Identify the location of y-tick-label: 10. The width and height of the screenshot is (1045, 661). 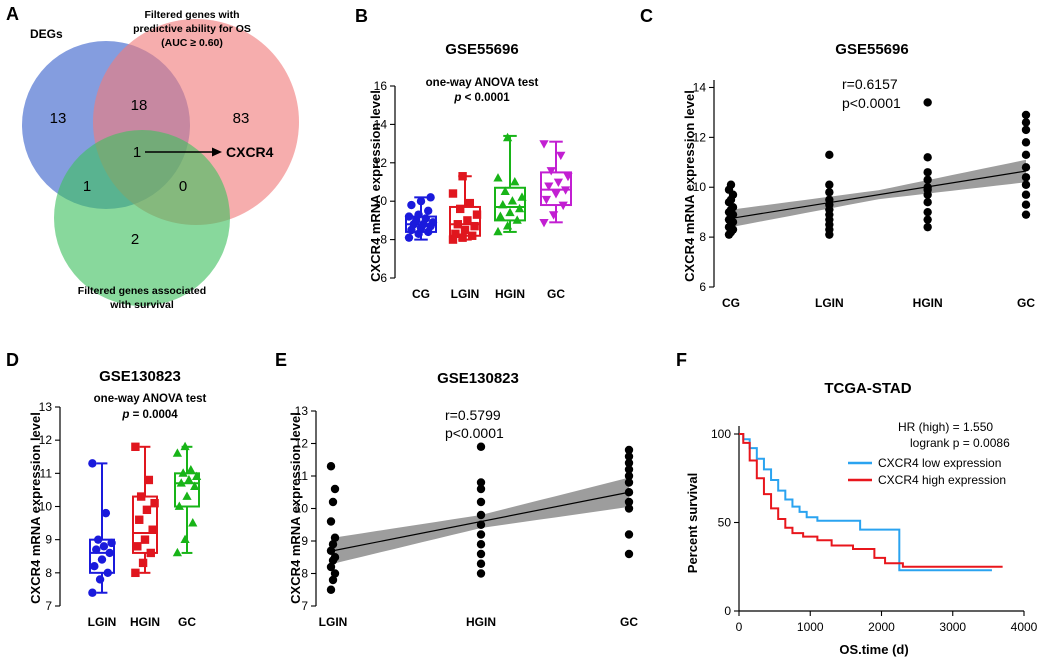
(46, 507).